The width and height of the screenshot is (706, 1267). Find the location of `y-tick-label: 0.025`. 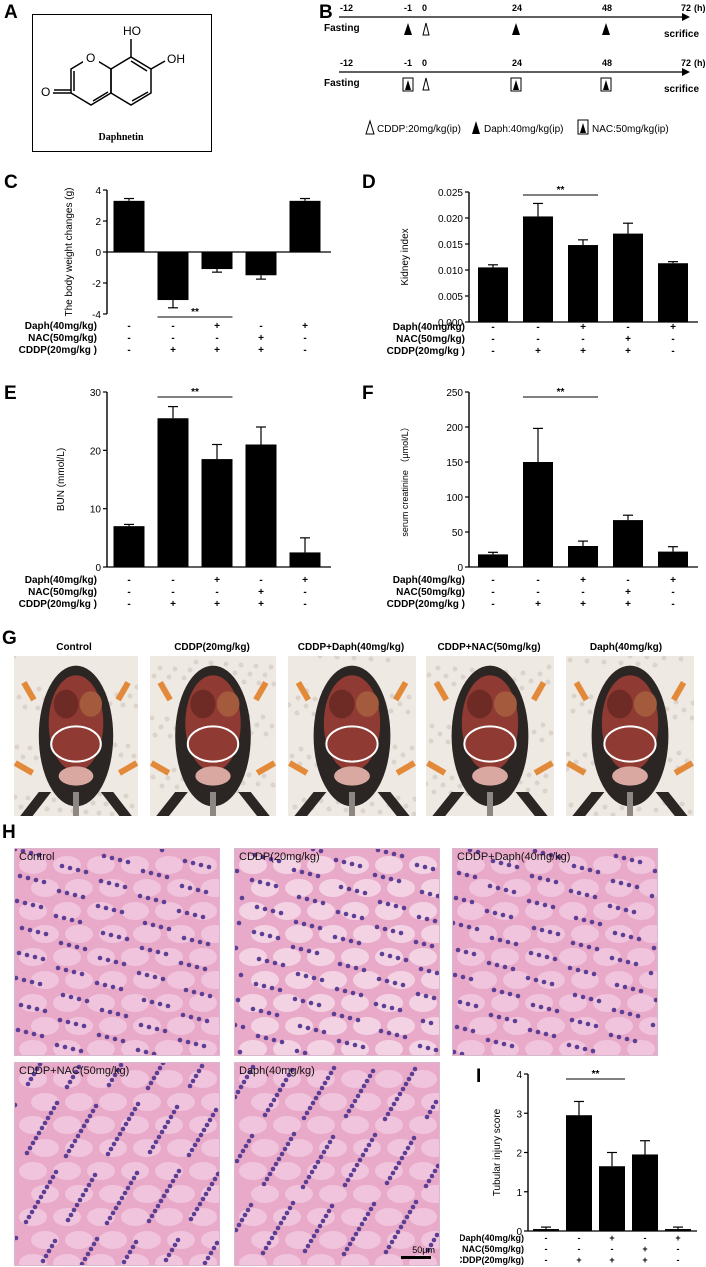

y-tick-label: 0.025 is located at coordinates (450, 193).